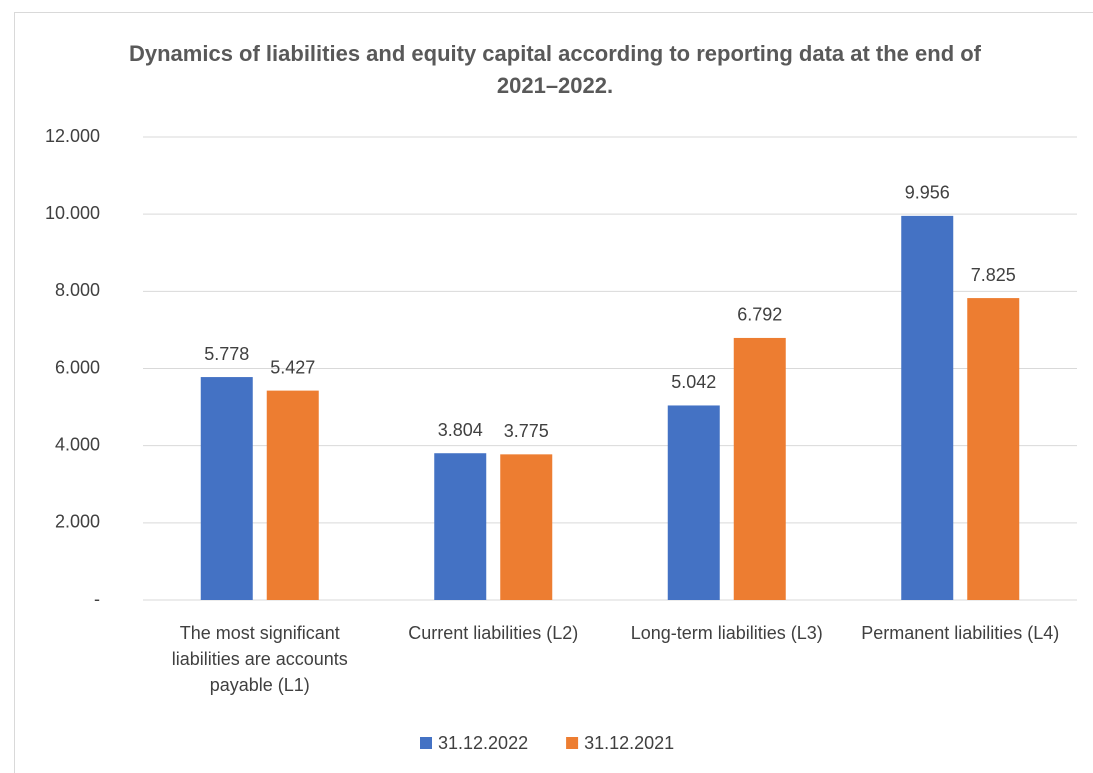 This screenshot has width=1093, height=773. I want to click on data-label: 6.792, so click(759, 315).